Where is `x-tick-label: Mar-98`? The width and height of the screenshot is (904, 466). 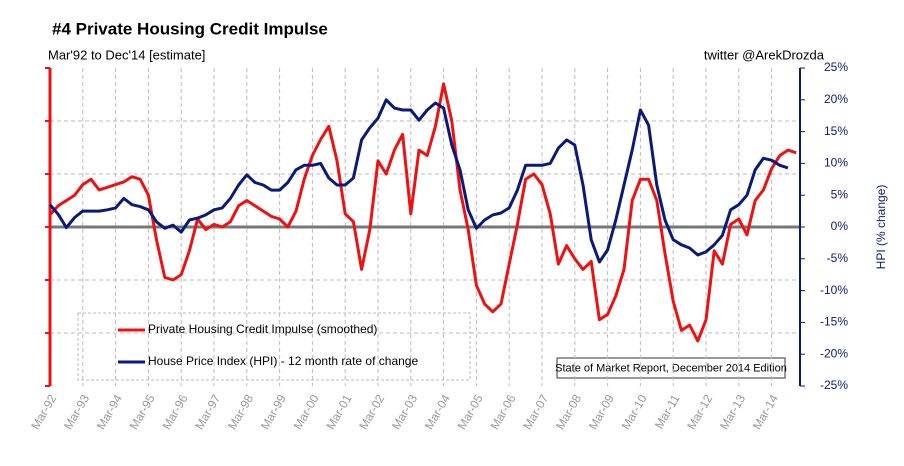 x-tick-label: Mar-98 is located at coordinates (240, 412).